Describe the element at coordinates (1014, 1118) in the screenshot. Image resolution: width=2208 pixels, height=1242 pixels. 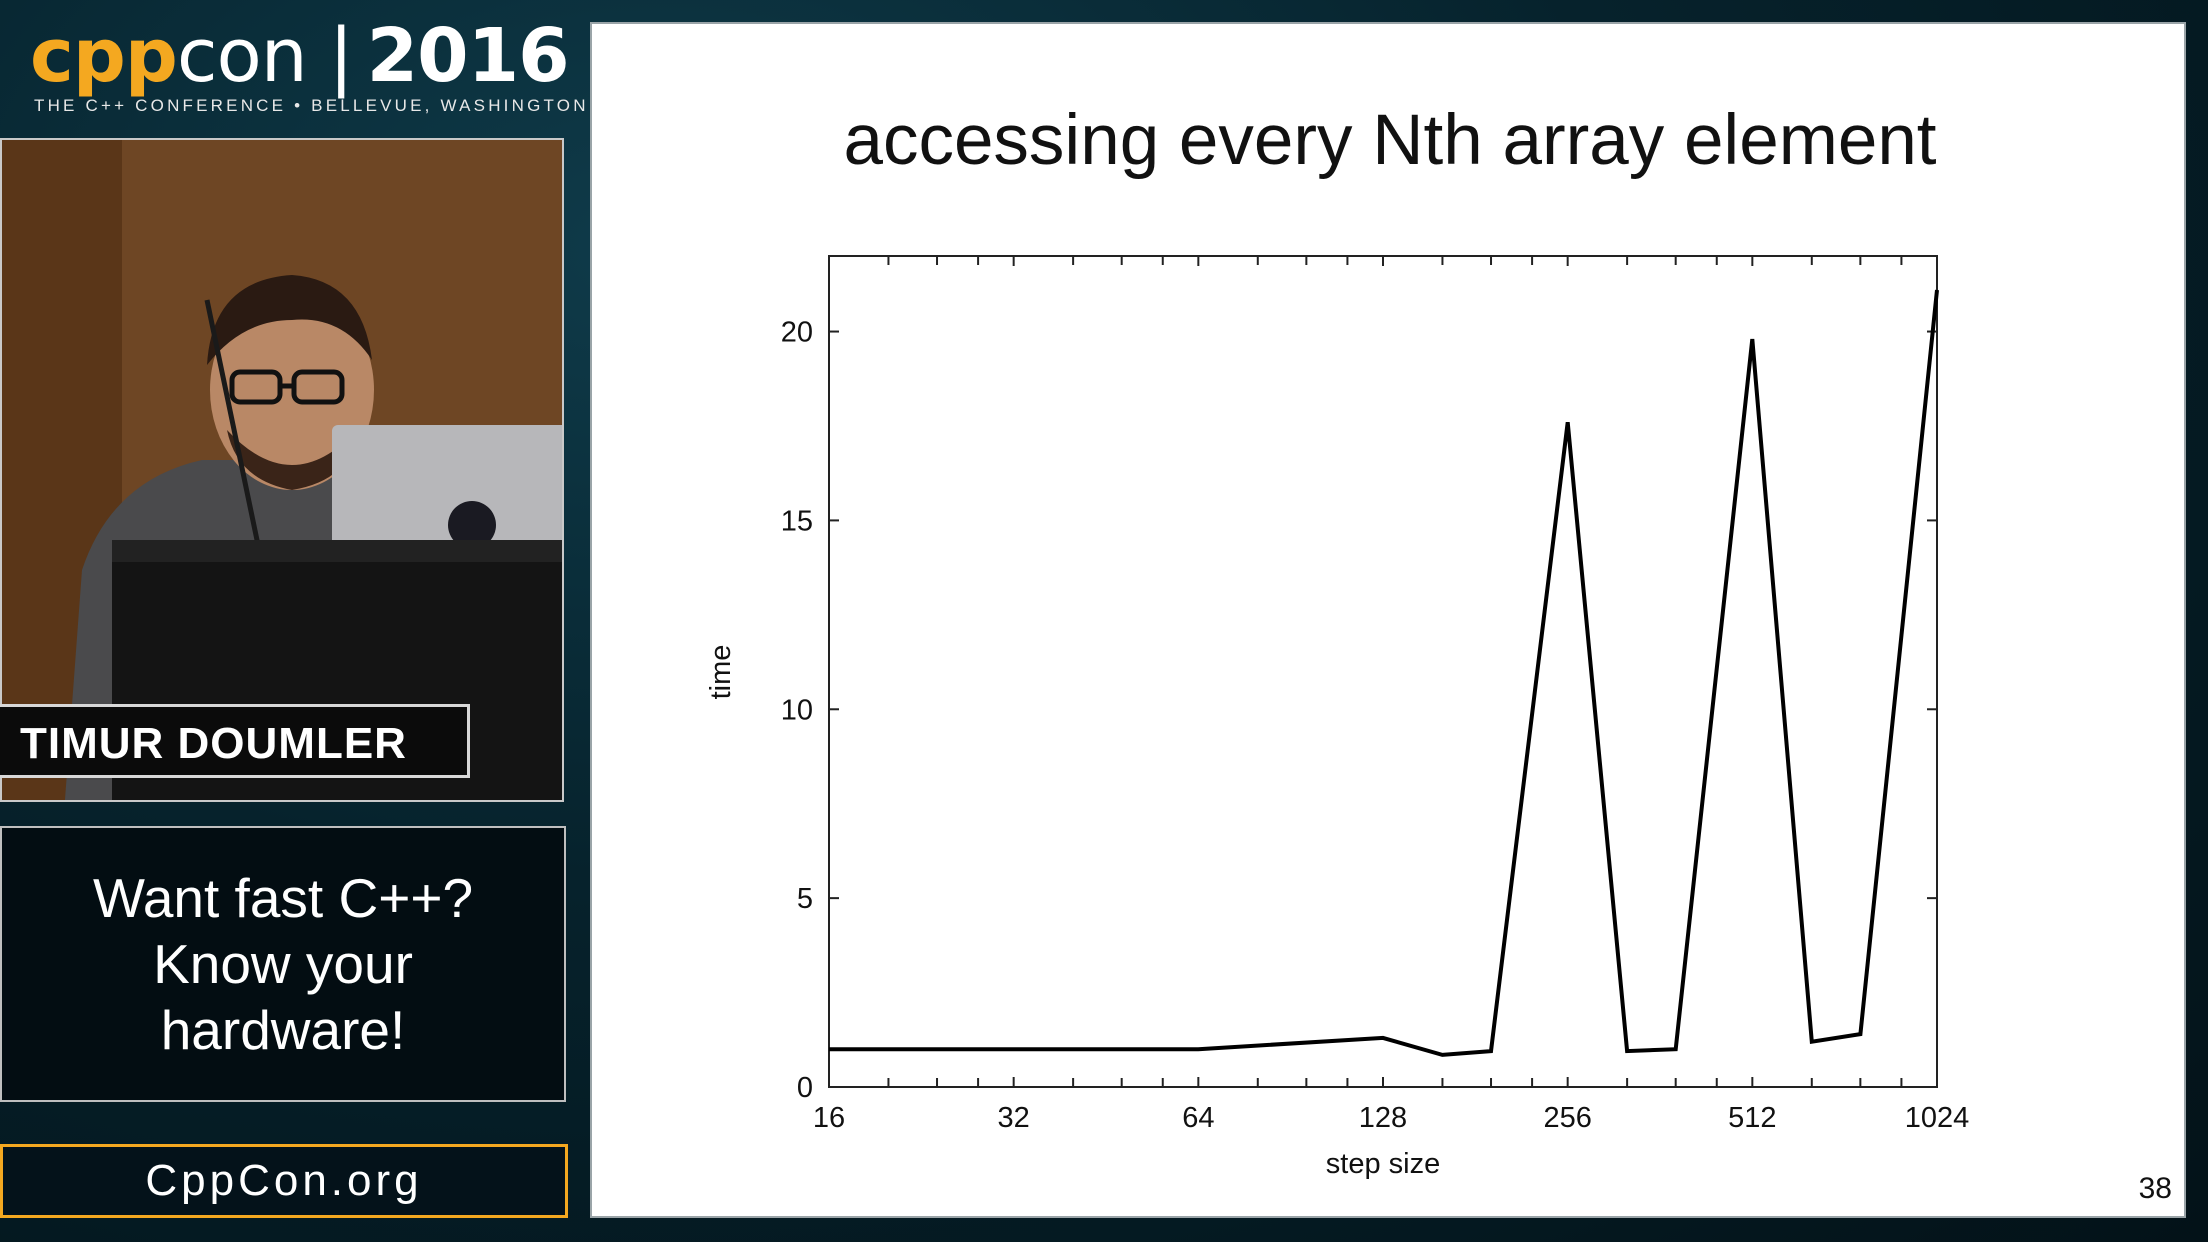
I see `x-tick-label: 32` at that location.